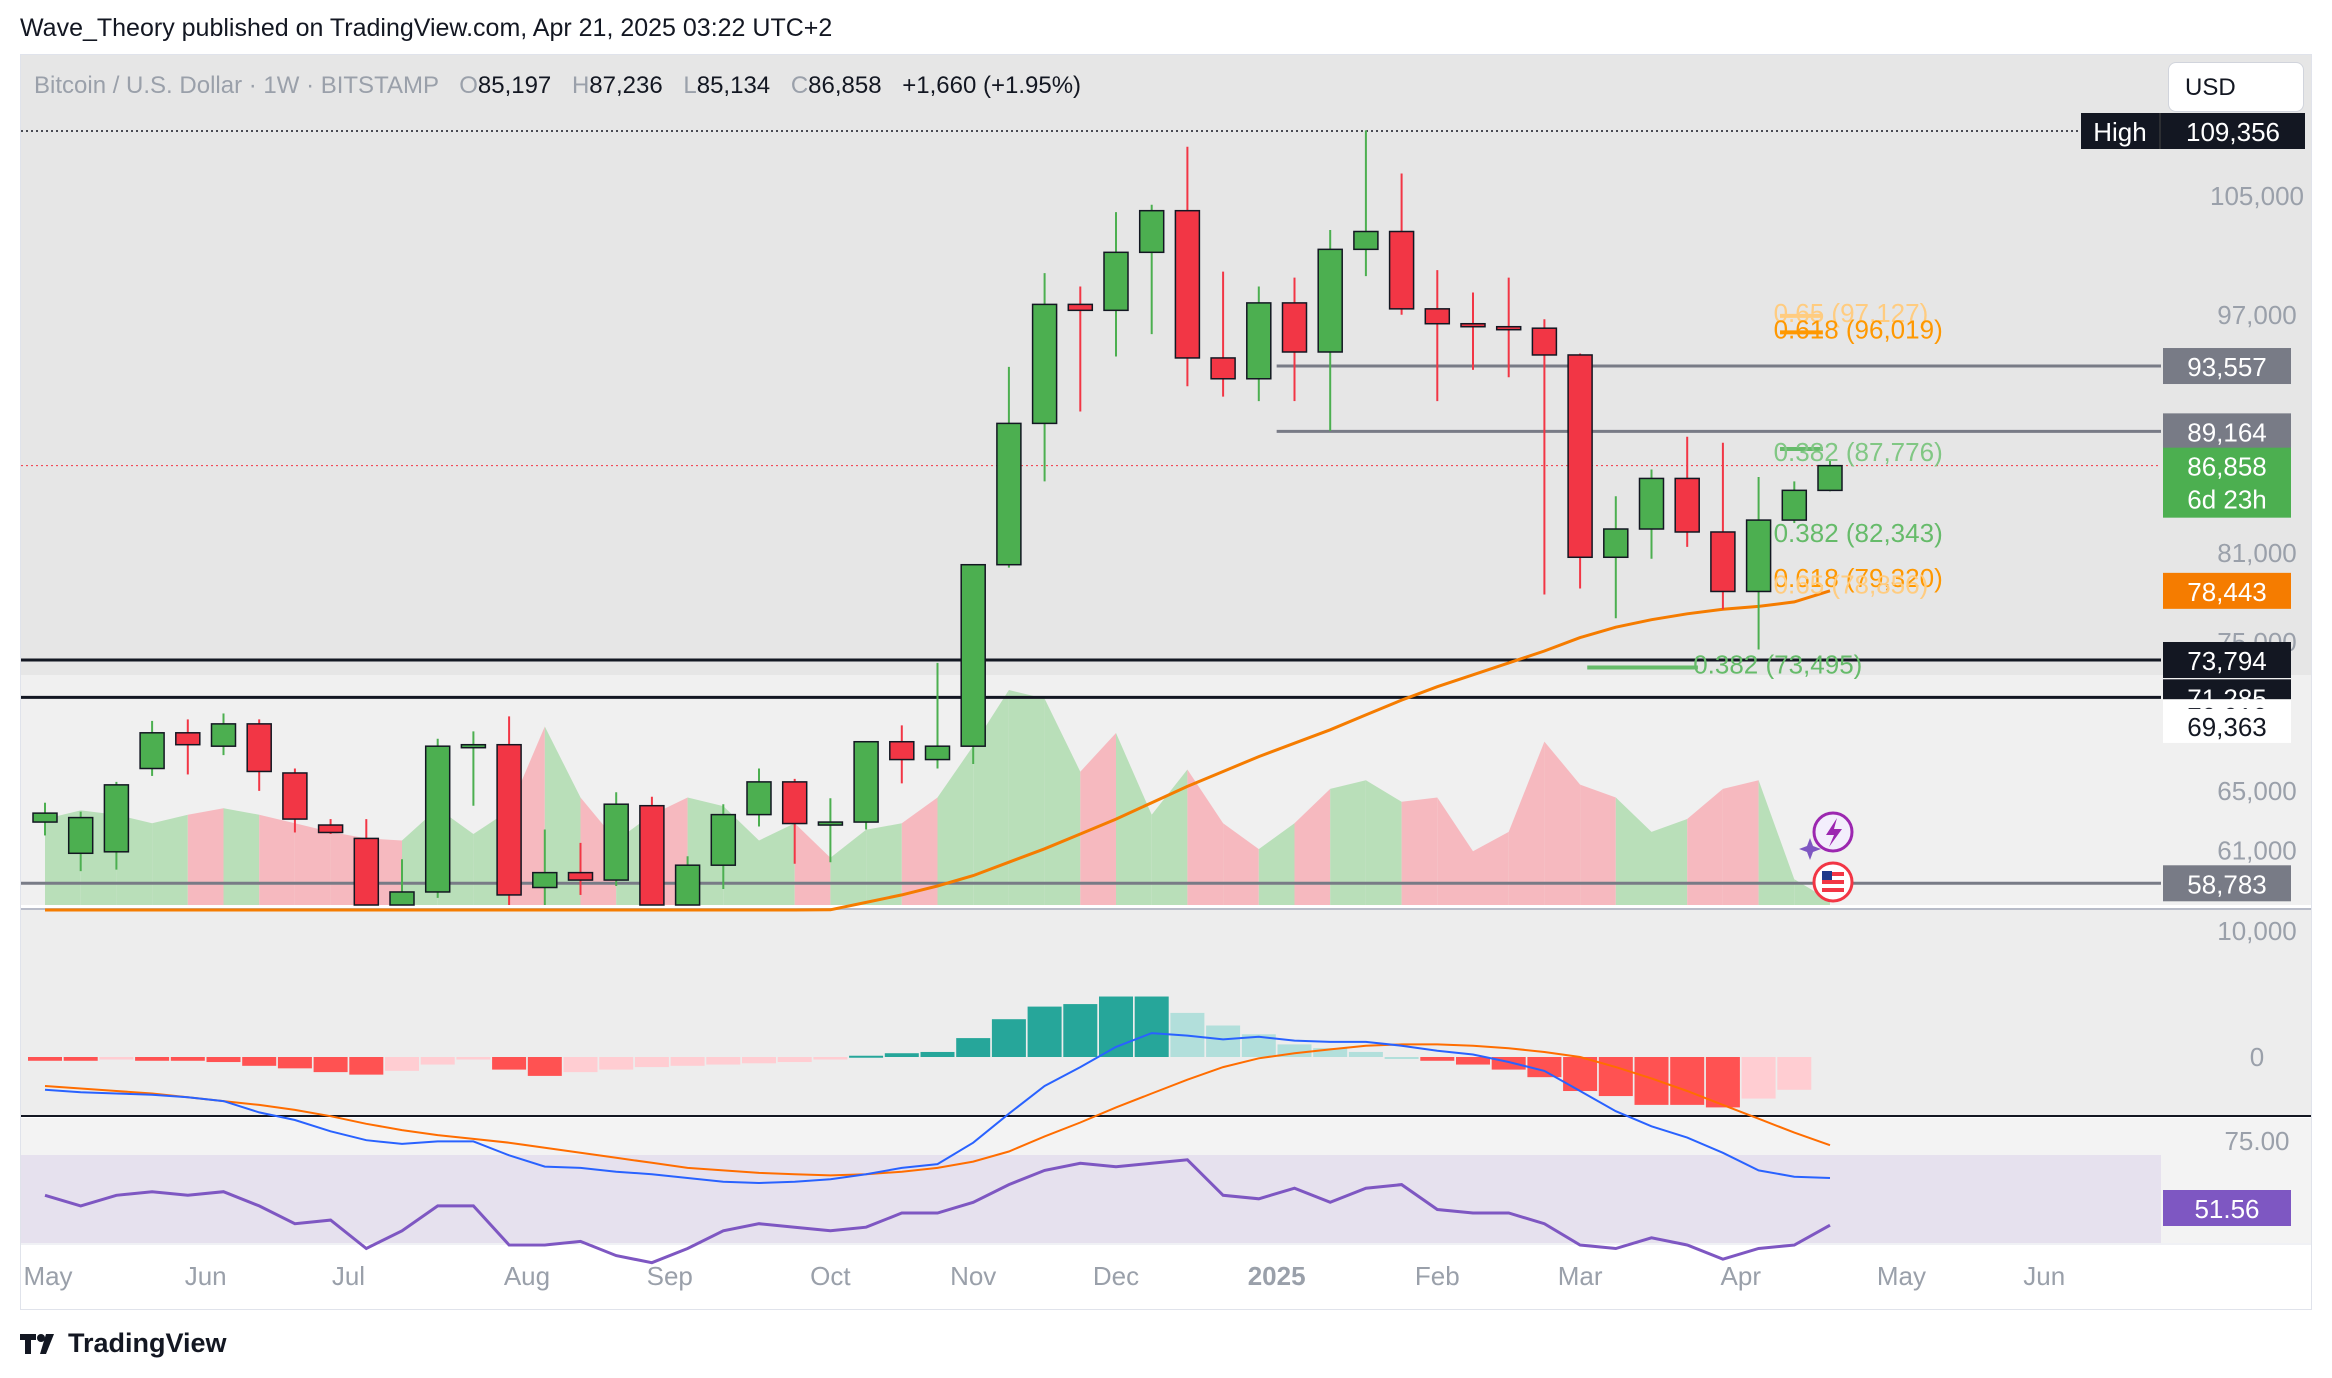  What do you see at coordinates (2257, 850) in the screenshot?
I see `price-tick-label: 61,000` at bounding box center [2257, 850].